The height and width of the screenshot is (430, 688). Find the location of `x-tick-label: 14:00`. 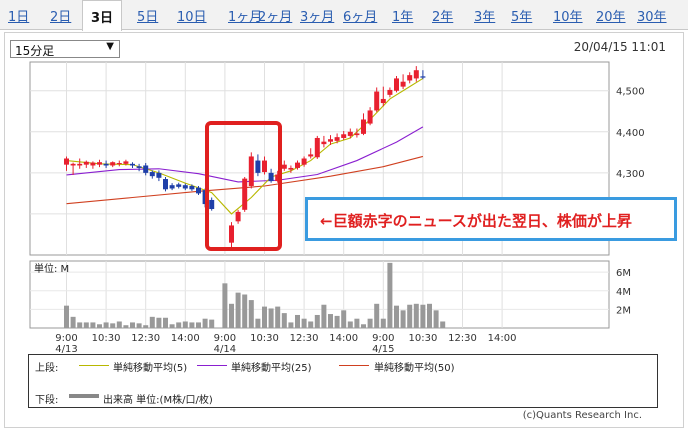

x-tick-label: 14:00 is located at coordinates (185, 338).